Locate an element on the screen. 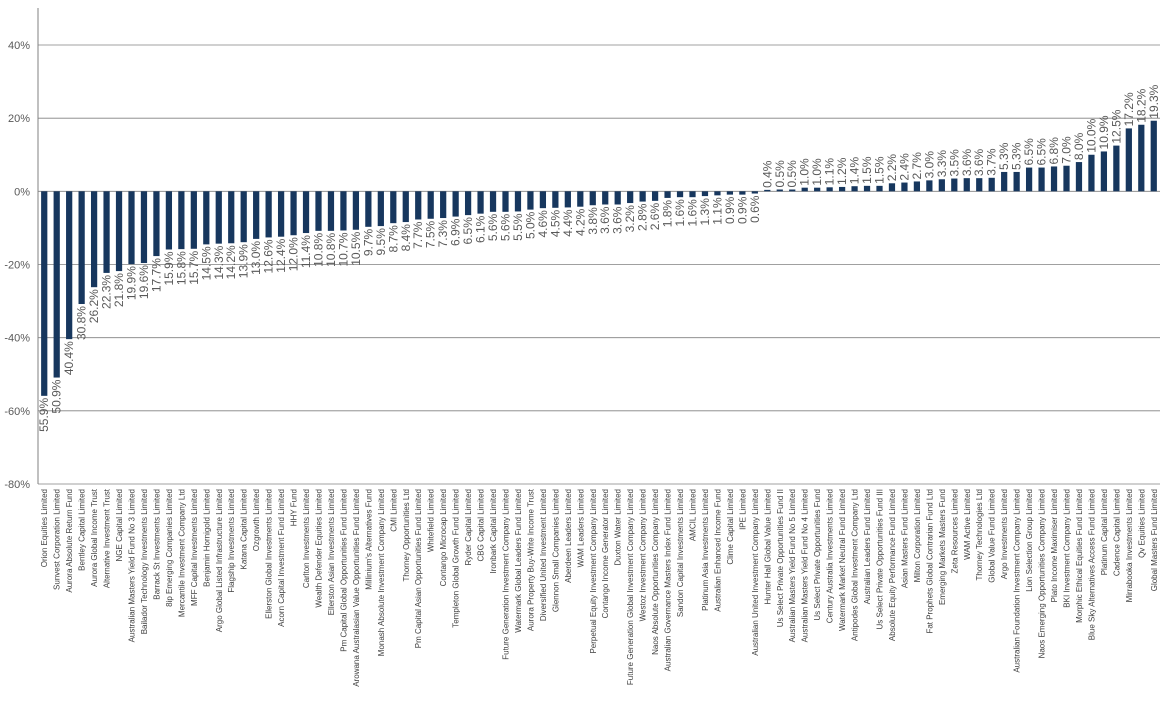 The width and height of the screenshot is (1166, 719). data-label: 4.4% is located at coordinates (568, 223).